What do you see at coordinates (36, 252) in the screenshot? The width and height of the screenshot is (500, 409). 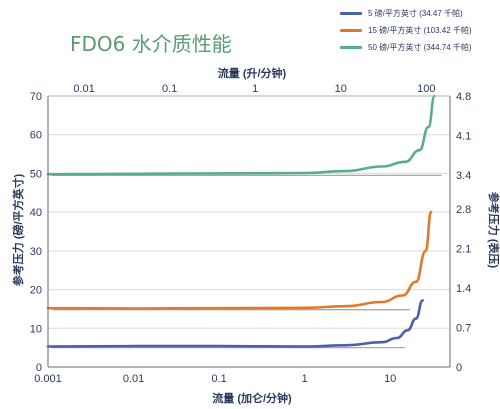 I see `y-left-tick-label-3: 30` at bounding box center [36, 252].